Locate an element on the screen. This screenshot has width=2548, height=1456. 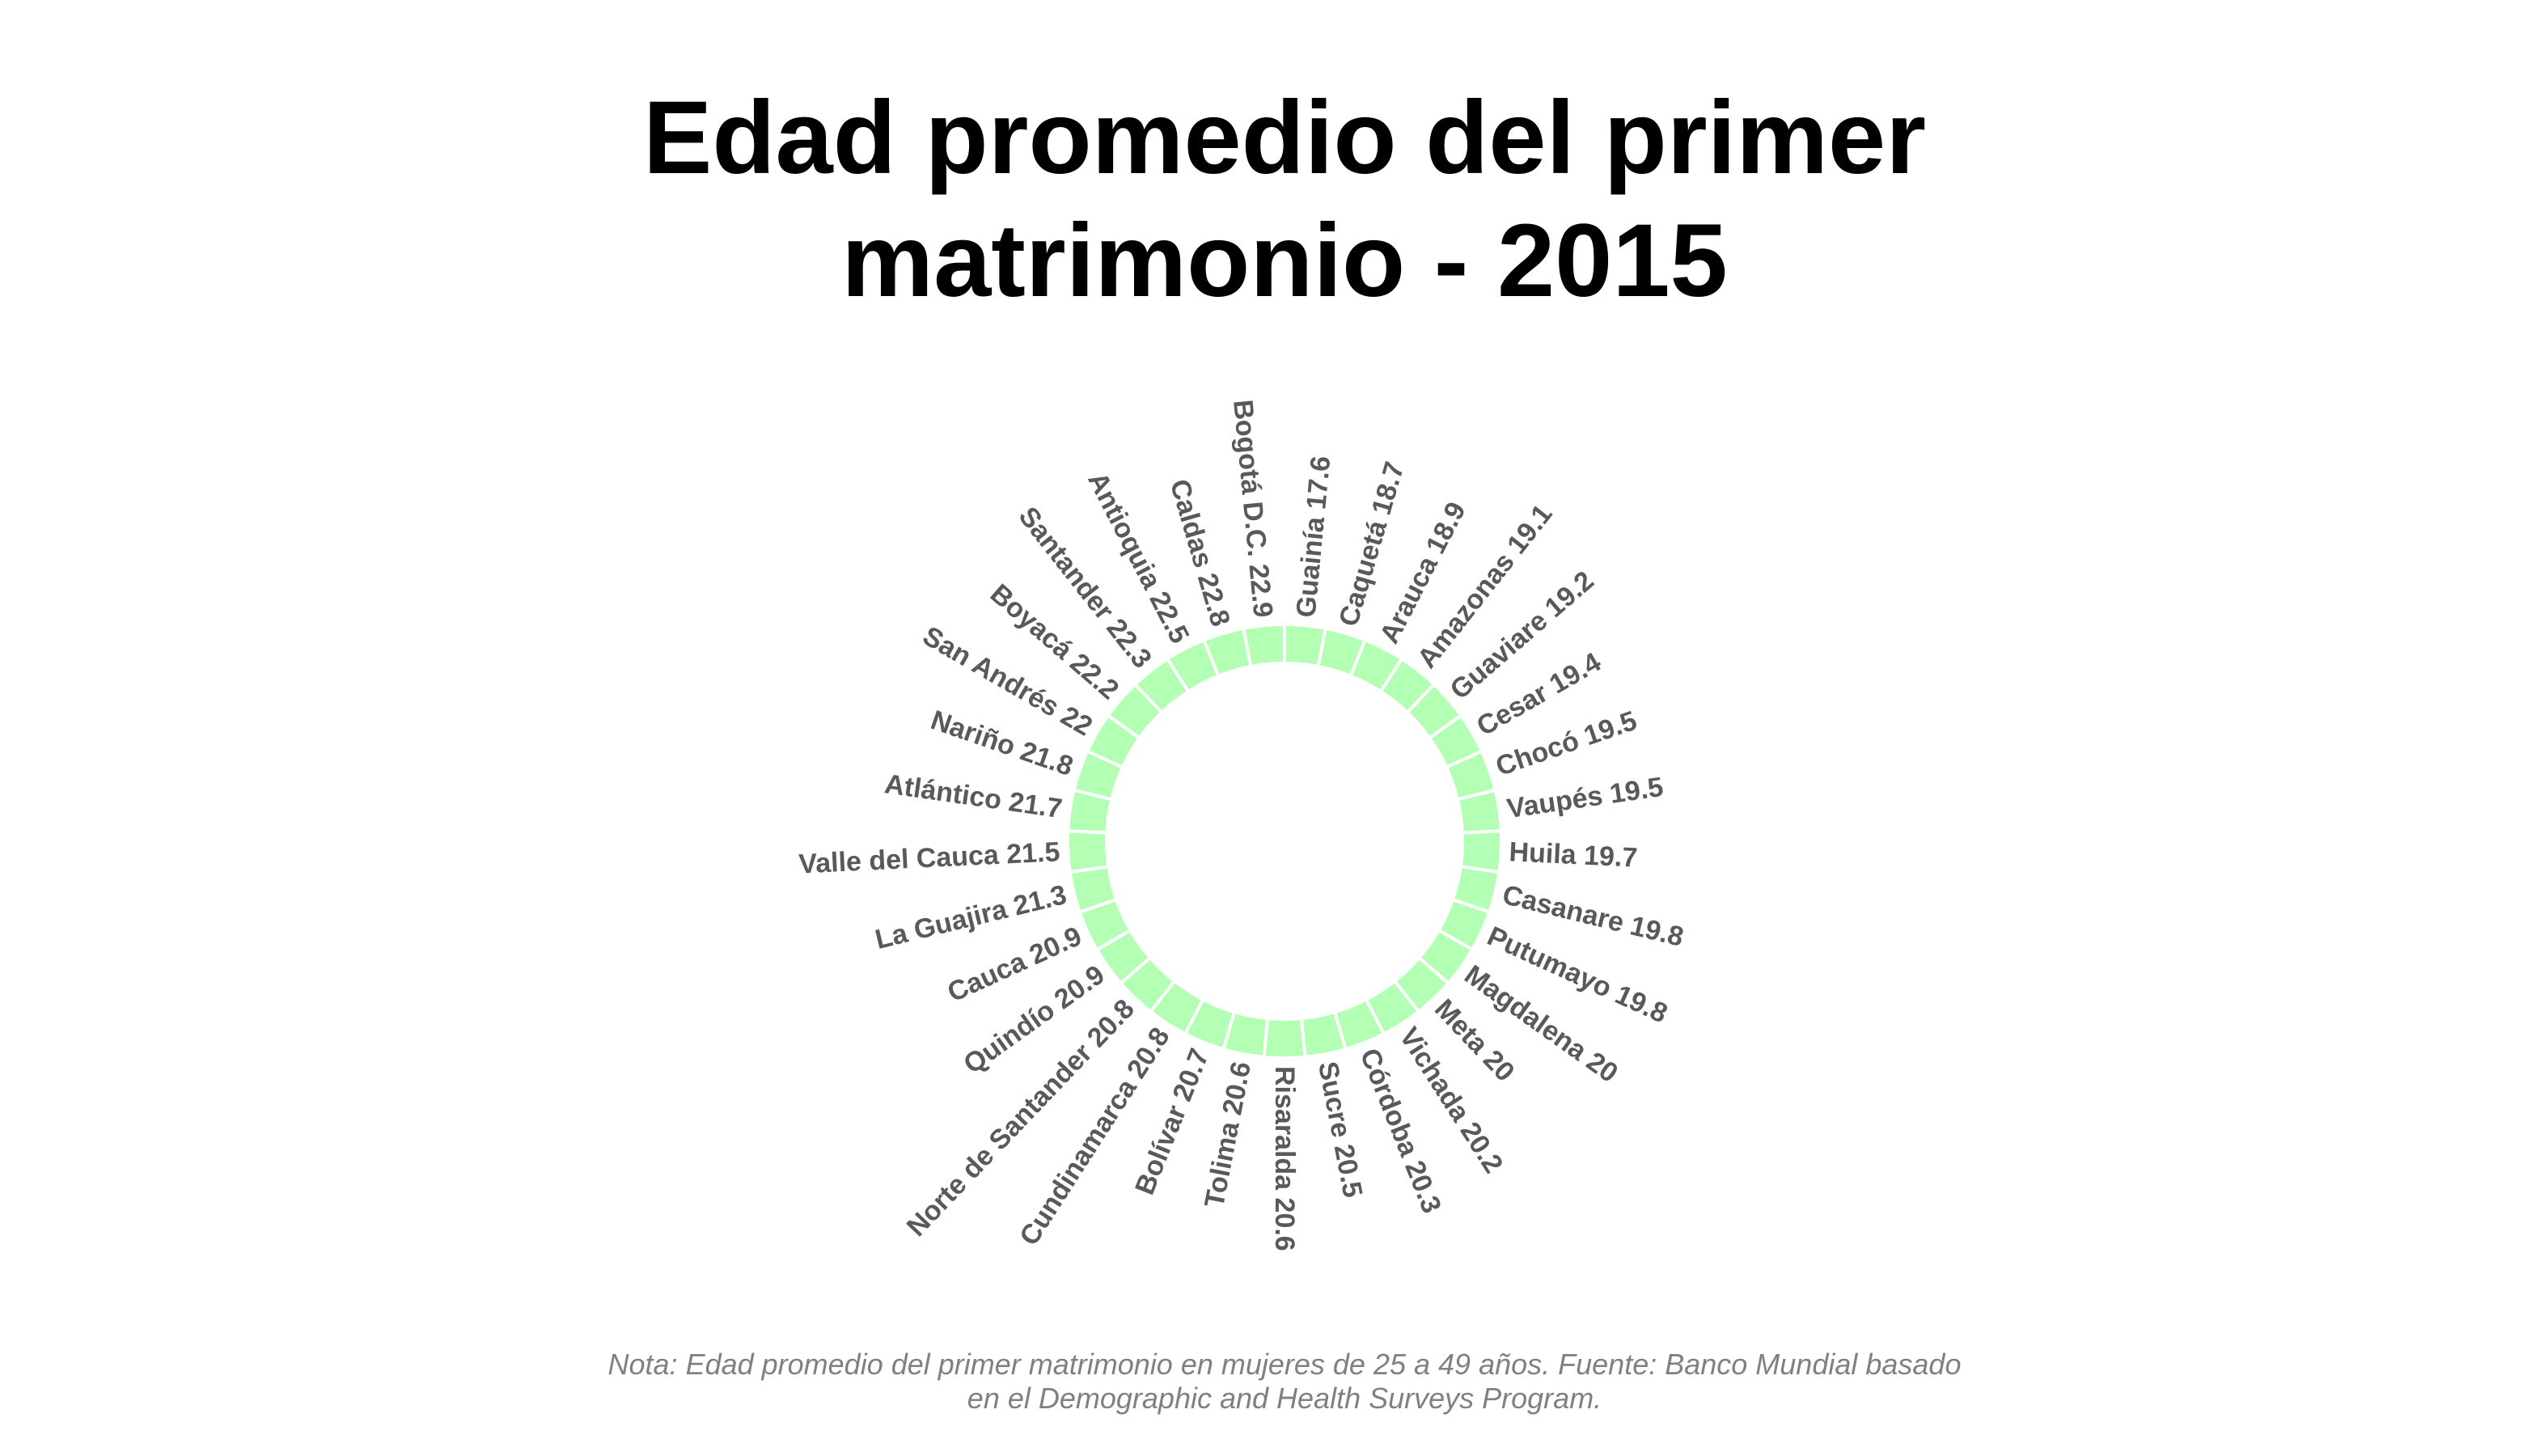
bar-label: Sucre 20.5 is located at coordinates (1340, 1129).